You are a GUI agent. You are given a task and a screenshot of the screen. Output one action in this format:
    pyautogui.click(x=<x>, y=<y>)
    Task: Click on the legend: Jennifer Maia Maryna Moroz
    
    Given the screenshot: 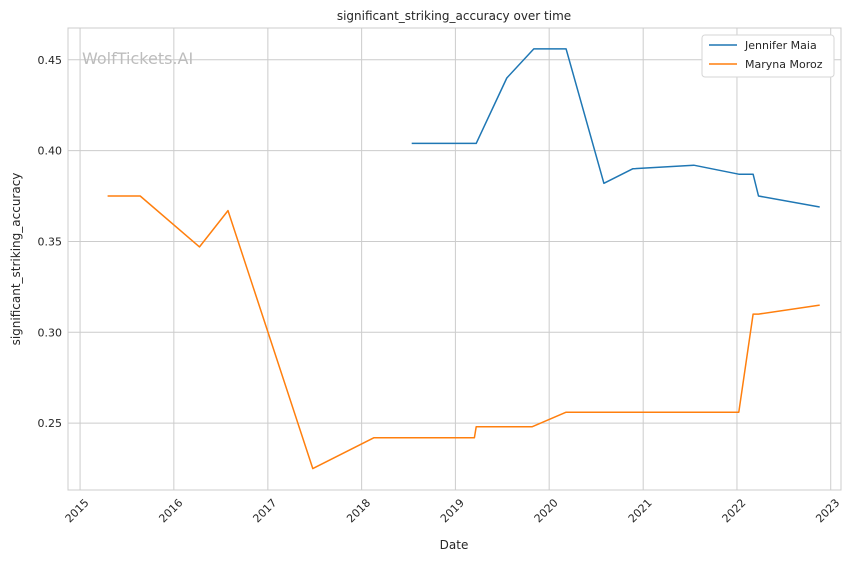 What is the action you would take?
    pyautogui.click(x=768, y=56)
    